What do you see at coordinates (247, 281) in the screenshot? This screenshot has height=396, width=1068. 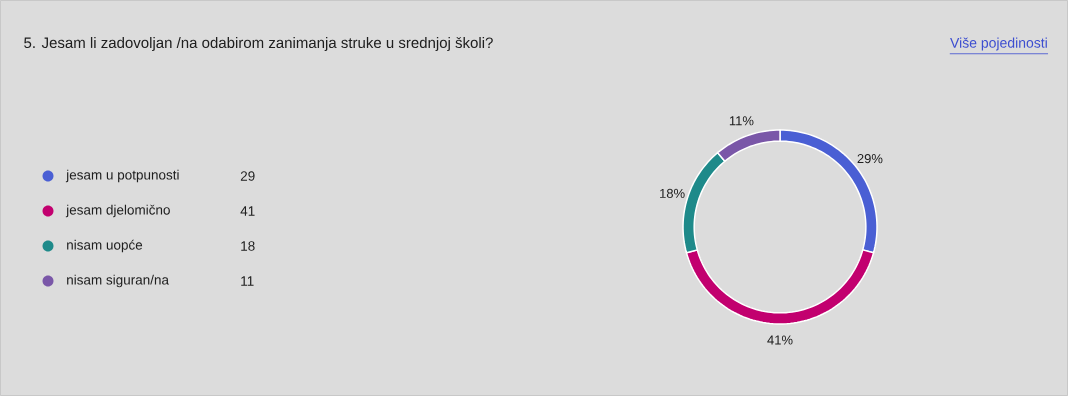 I see `text: 11` at bounding box center [247, 281].